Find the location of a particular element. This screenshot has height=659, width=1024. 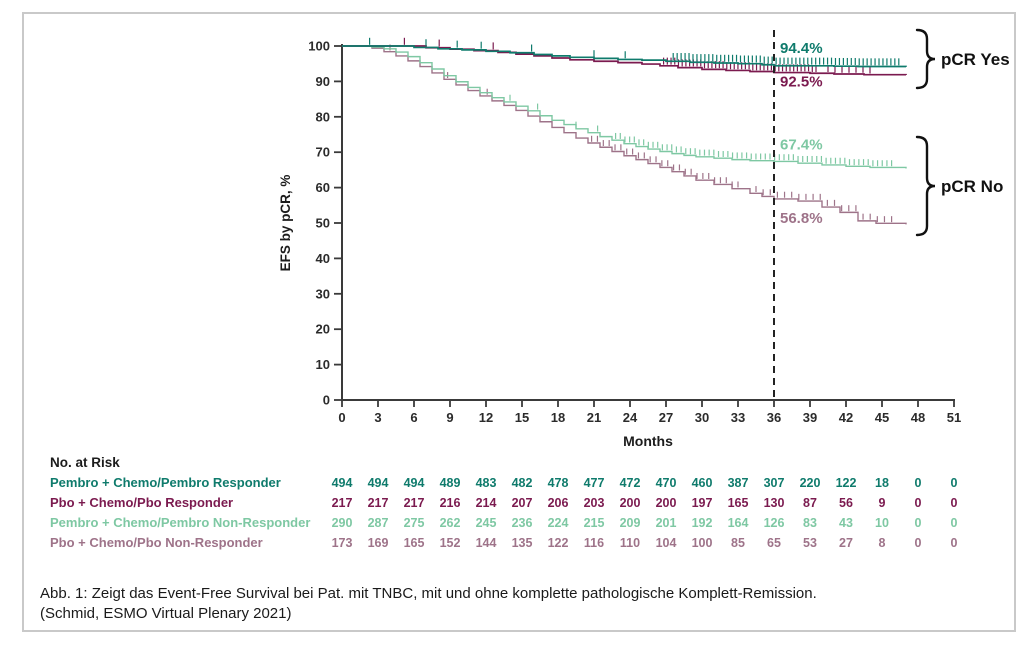

risk-count-cell: 83 is located at coordinates (810, 523).